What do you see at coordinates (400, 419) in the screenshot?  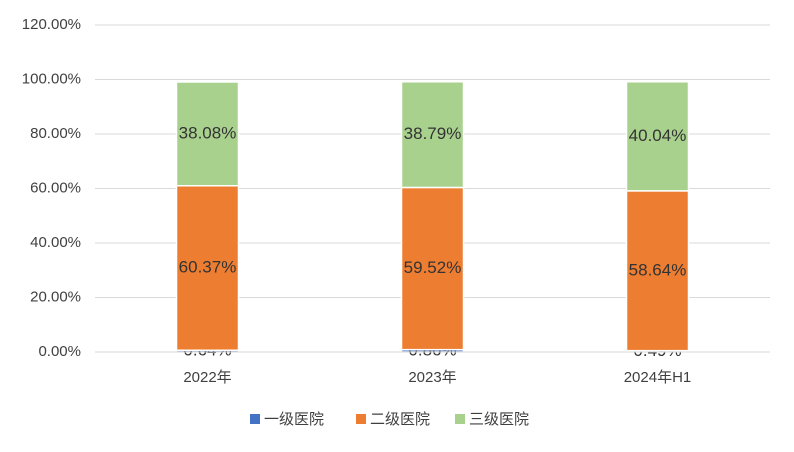 I see `legend-label: 二级医院` at bounding box center [400, 419].